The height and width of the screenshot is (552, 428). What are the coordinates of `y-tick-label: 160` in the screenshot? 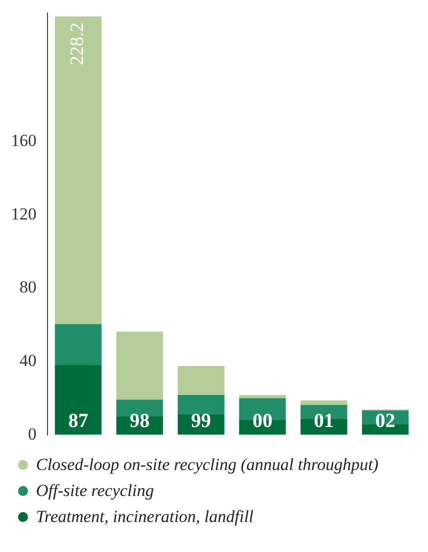 It's located at (23, 140).